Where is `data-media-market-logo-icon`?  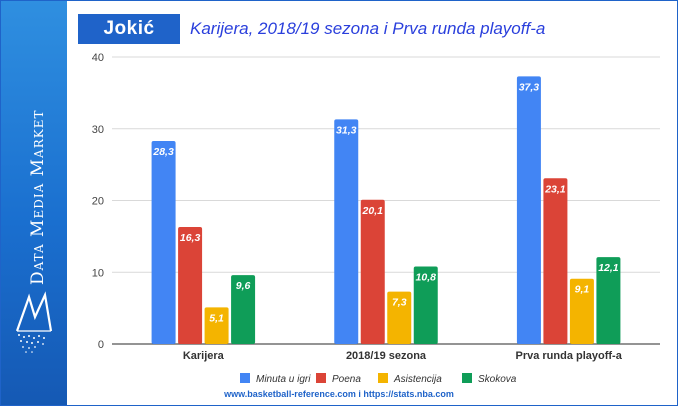
data-media-market-logo-icon is located at coordinates (34, 322).